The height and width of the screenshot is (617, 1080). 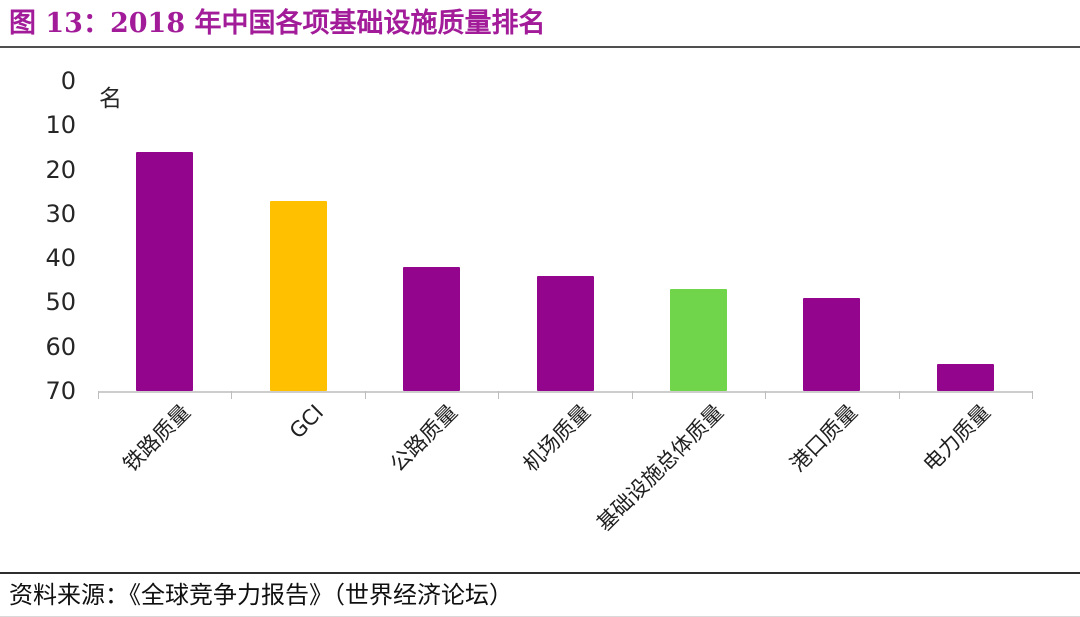 I want to click on title-divider, so click(x=540, y=47).